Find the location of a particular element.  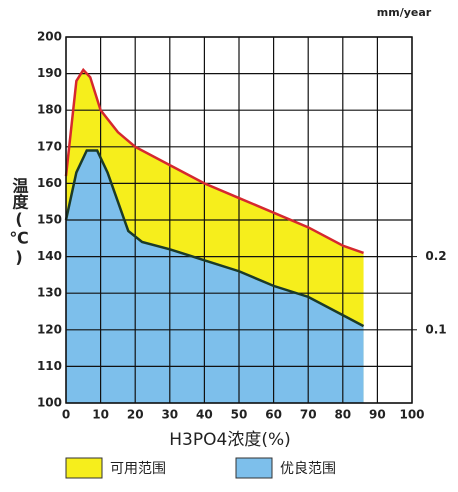

x-tick-label: 100 is located at coordinates (411, 415).